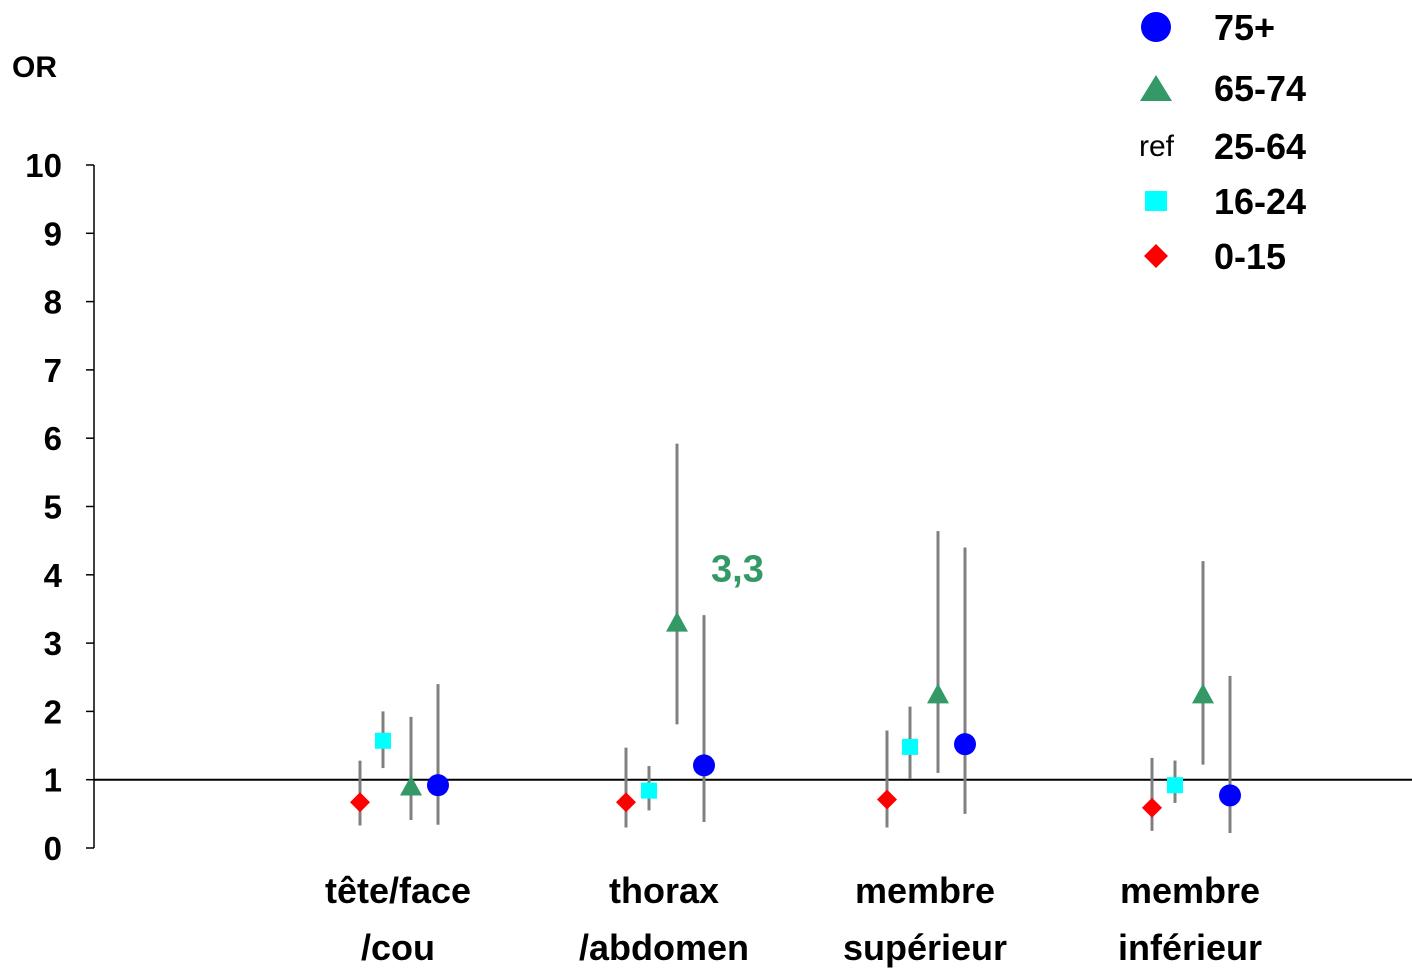 This screenshot has height=969, width=1412. What do you see at coordinates (34, 67) in the screenshot?
I see `y-axis-label: OR` at bounding box center [34, 67].